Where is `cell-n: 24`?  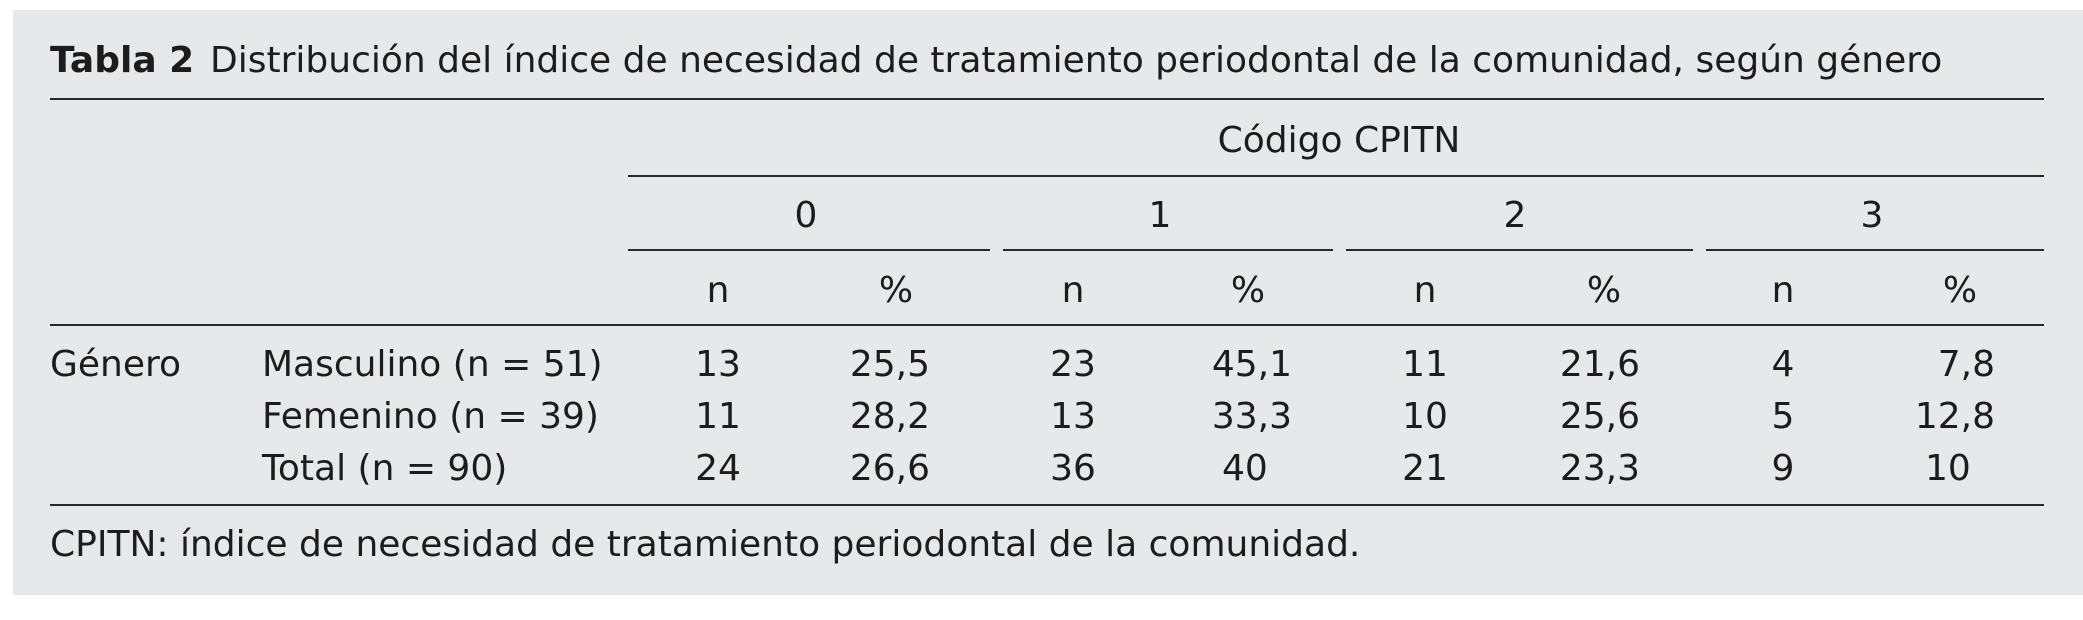
cell-n: 24 is located at coordinates (718, 468).